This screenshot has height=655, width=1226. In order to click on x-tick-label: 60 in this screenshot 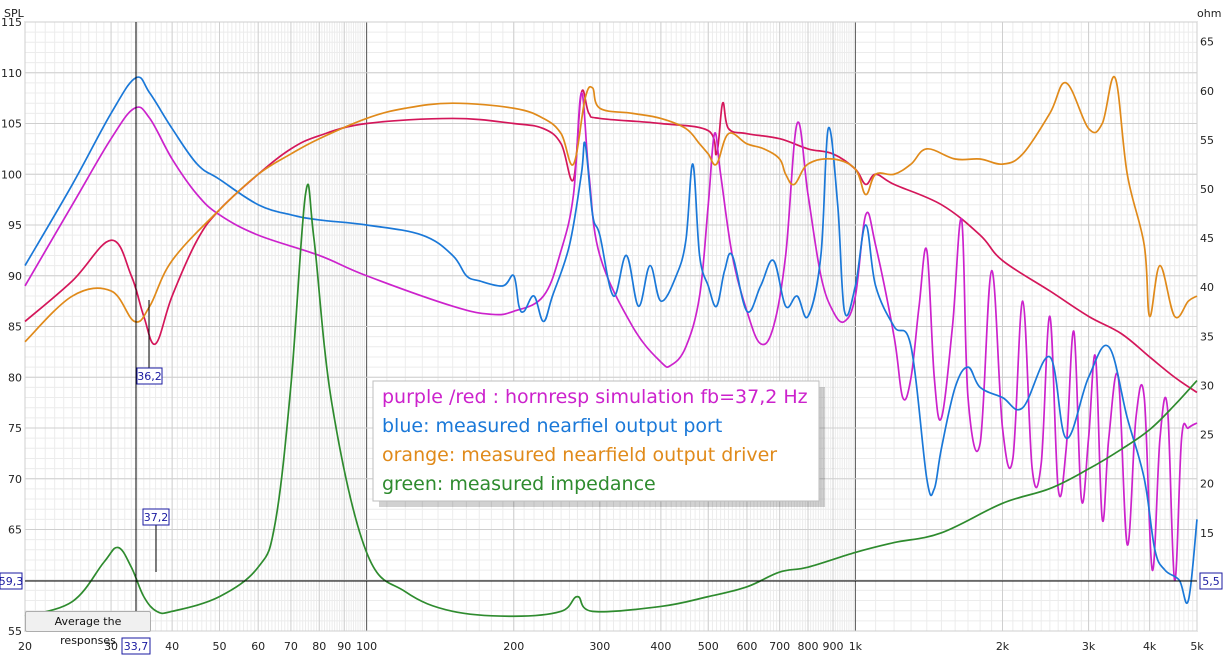, I will do `click(258, 646)`.